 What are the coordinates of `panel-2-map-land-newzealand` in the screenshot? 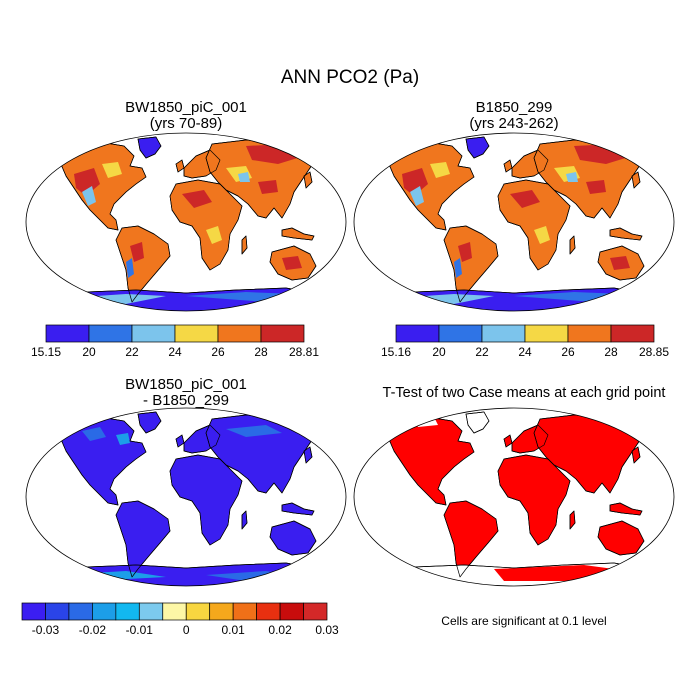 It's located at (660, 278).